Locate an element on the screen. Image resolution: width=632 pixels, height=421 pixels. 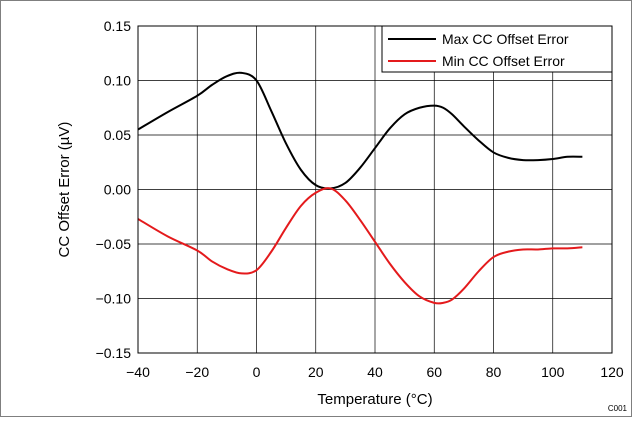
x-tick-label: 60 is located at coordinates (434, 372).